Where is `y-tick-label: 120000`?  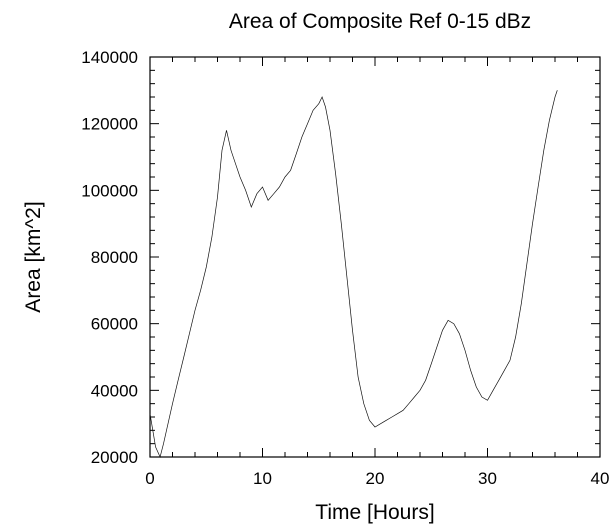 y-tick-label: 120000 is located at coordinates (109, 124).